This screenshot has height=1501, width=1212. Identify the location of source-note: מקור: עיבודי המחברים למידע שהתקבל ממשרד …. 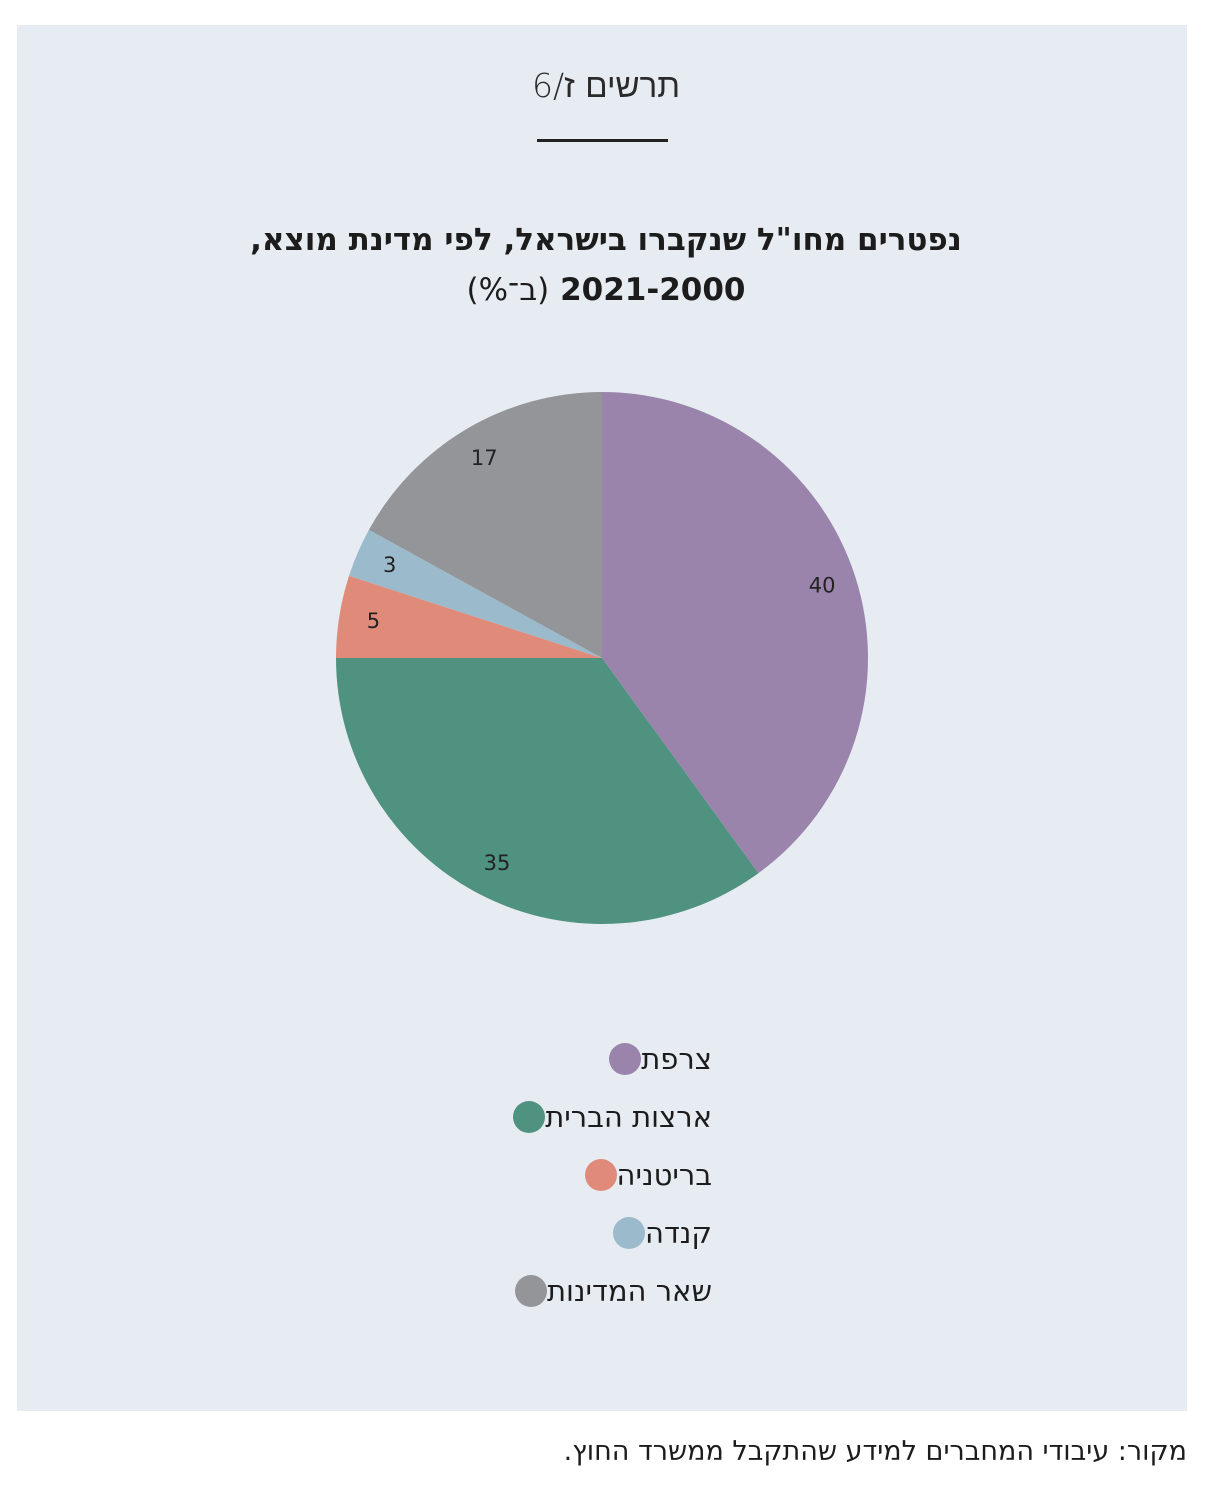
(875, 1451).